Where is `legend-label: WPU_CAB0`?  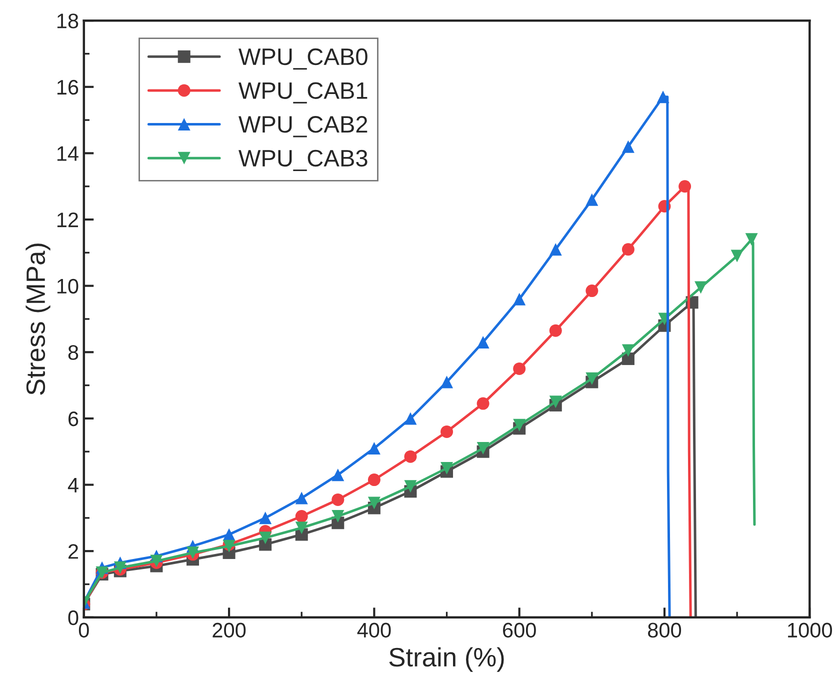 legend-label: WPU_CAB0 is located at coordinates (303, 59).